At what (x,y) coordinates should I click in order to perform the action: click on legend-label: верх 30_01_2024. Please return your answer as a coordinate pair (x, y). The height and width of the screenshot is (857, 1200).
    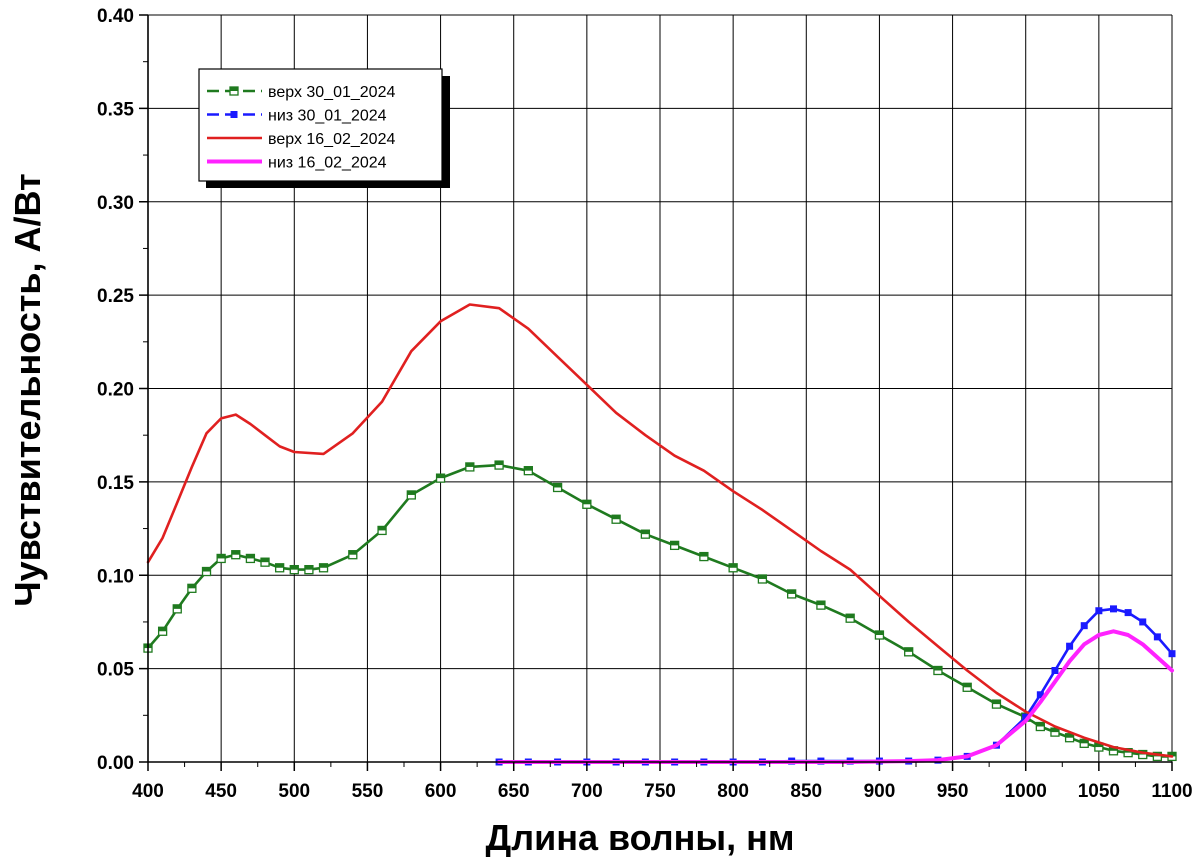
    Looking at the image, I should click on (331, 92).